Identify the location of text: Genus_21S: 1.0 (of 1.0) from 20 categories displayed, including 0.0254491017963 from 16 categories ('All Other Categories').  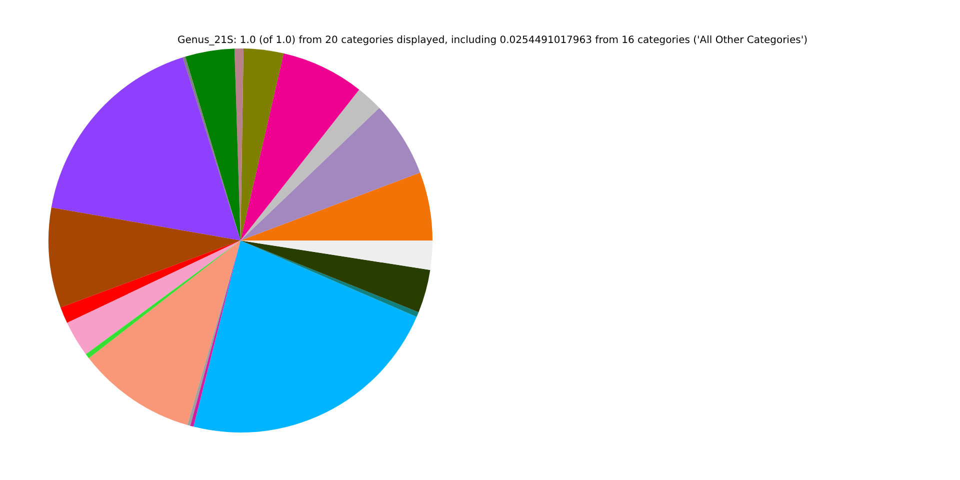
(493, 40).